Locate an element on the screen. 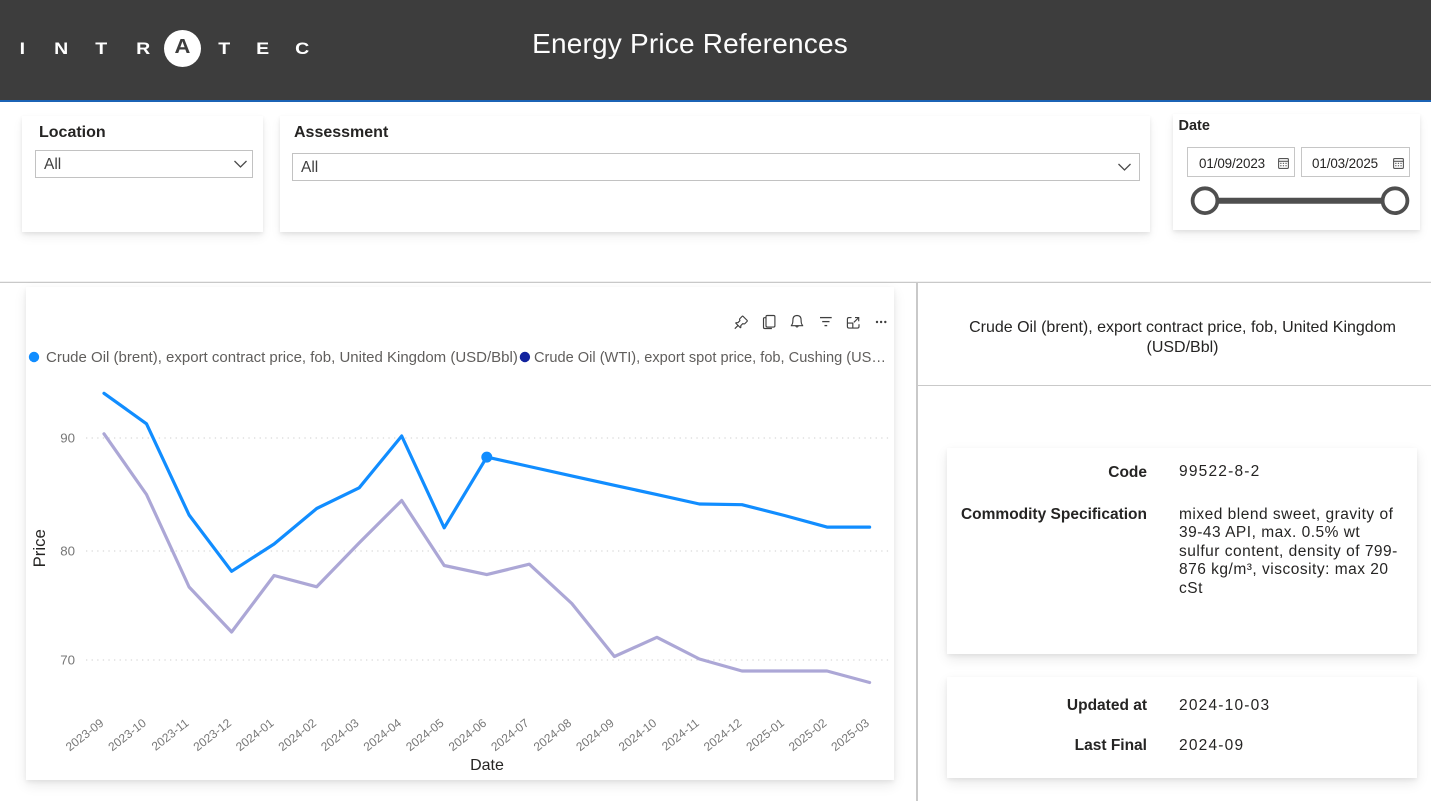 The width and height of the screenshot is (1431, 801). svg-text: 2025-03 is located at coordinates (851, 735).